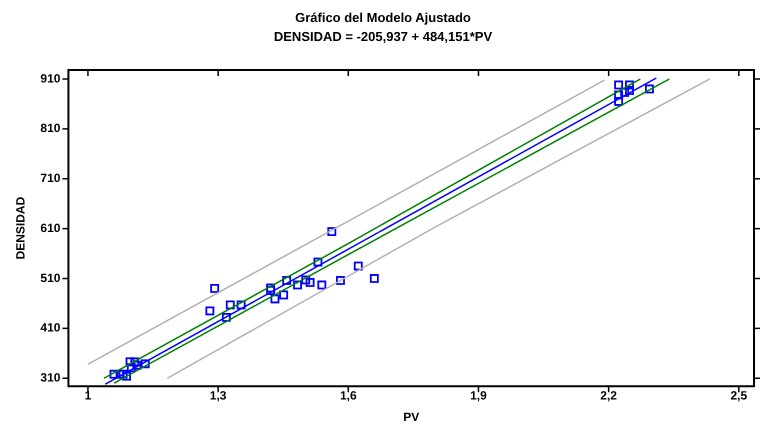 The image size is (766, 433). I want to click on y-tick-label: 510, so click(50, 277).